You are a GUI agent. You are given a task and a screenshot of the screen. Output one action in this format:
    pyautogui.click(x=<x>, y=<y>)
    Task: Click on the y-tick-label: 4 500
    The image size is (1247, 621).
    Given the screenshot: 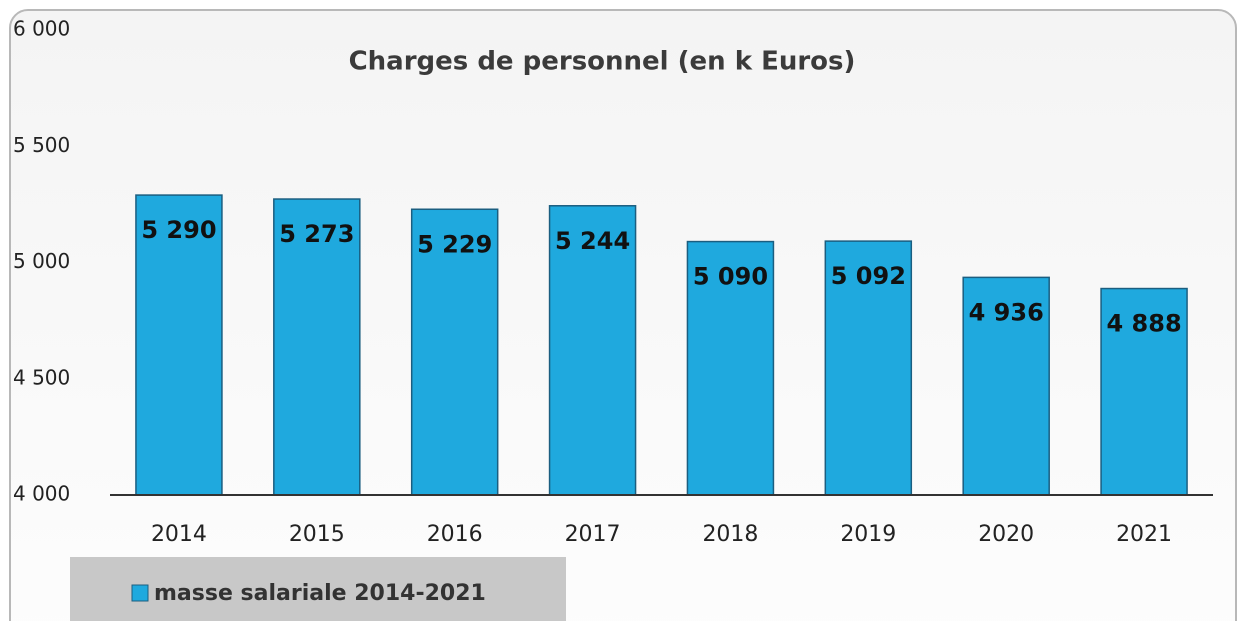 What is the action you would take?
    pyautogui.click(x=41, y=377)
    